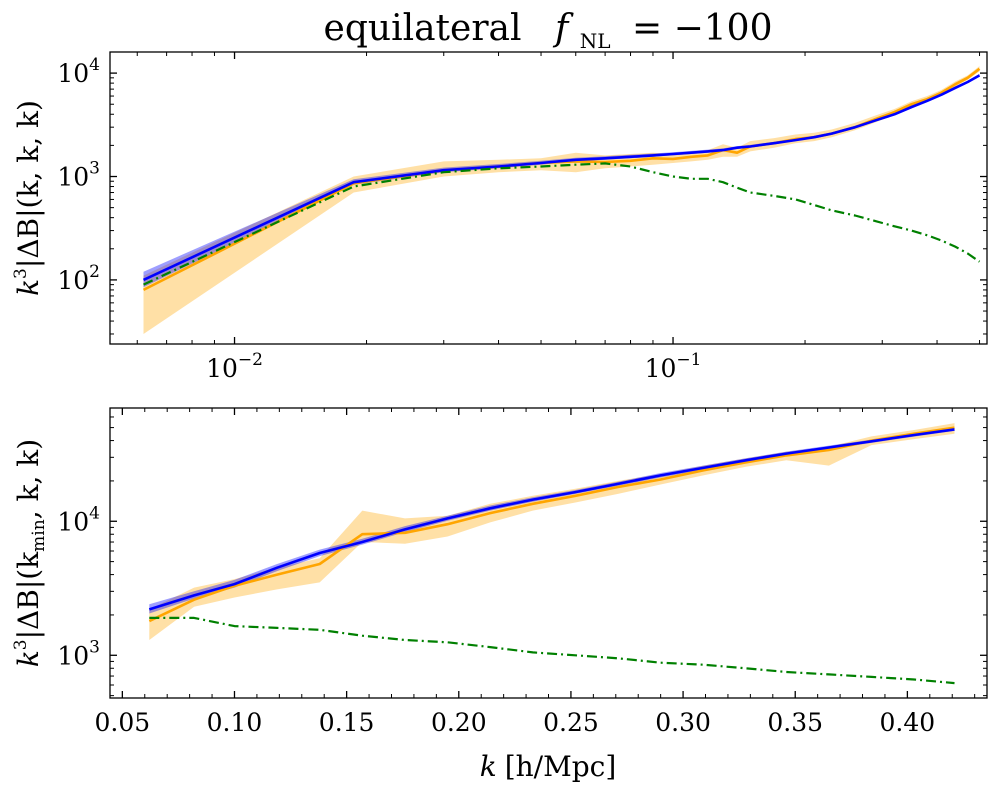 This screenshot has width=996, height=790. Describe the element at coordinates (123, 722) in the screenshot. I see `x-tick-label: 0.05` at that location.